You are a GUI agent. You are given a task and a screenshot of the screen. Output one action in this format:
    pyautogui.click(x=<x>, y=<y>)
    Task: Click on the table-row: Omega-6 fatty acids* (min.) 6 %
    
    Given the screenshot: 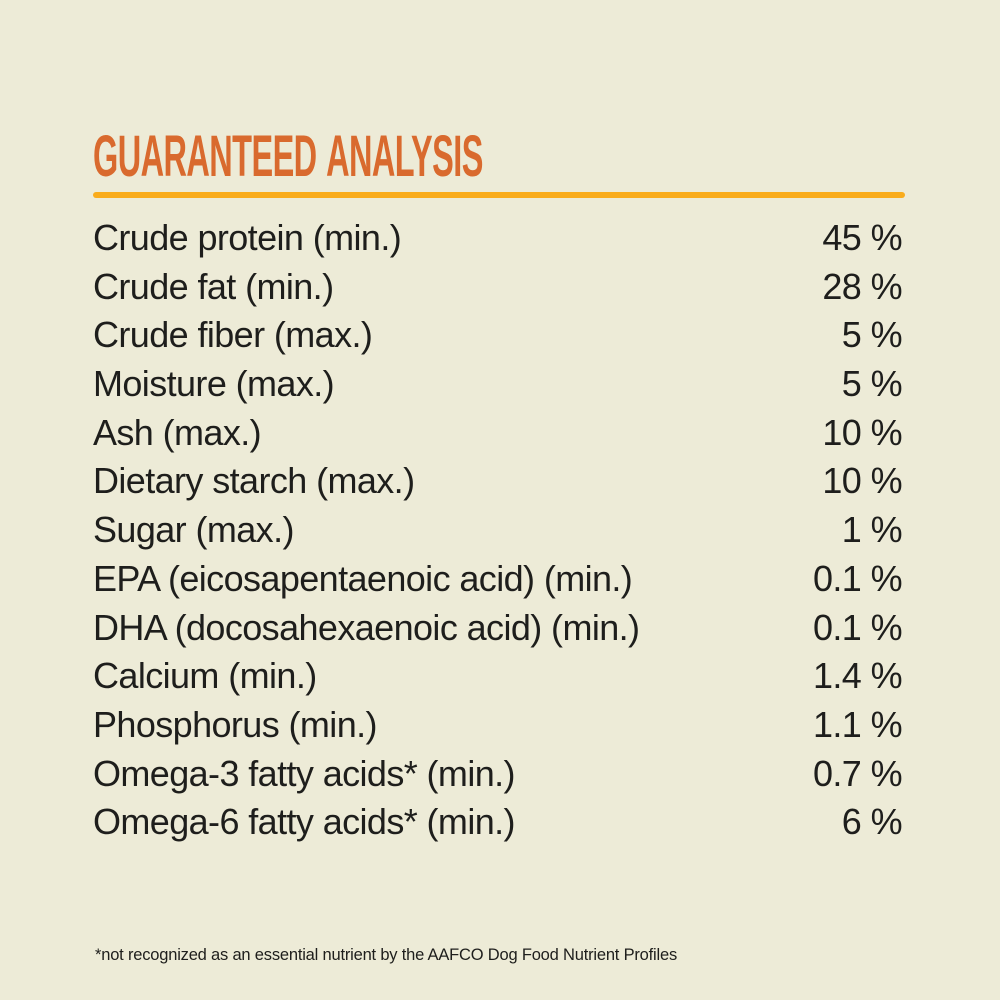 What is the action you would take?
    pyautogui.click(x=498, y=822)
    